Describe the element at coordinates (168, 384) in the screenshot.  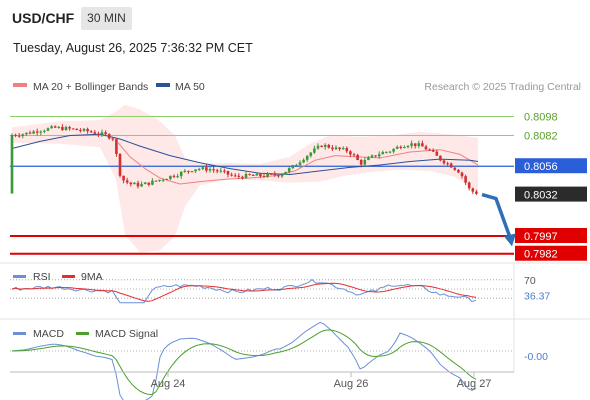
I see `x-tick-label: Aug 24` at that location.